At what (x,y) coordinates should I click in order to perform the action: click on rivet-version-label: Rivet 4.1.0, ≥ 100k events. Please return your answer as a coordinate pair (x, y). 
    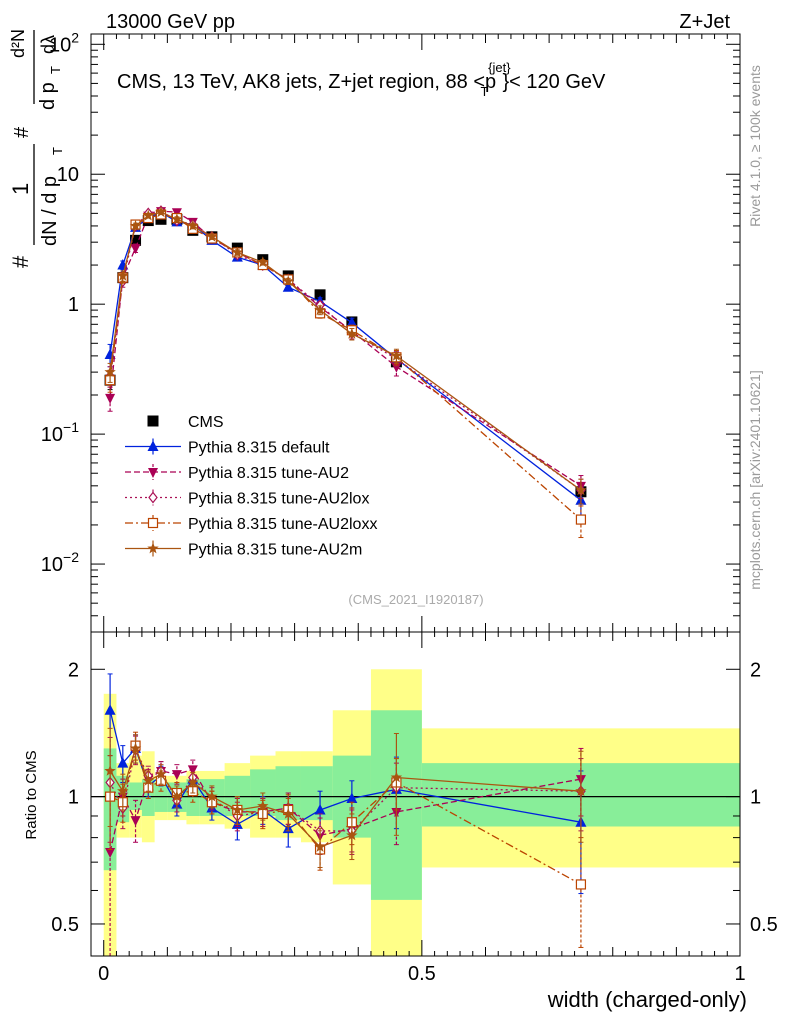
    Looking at the image, I should click on (755, 146).